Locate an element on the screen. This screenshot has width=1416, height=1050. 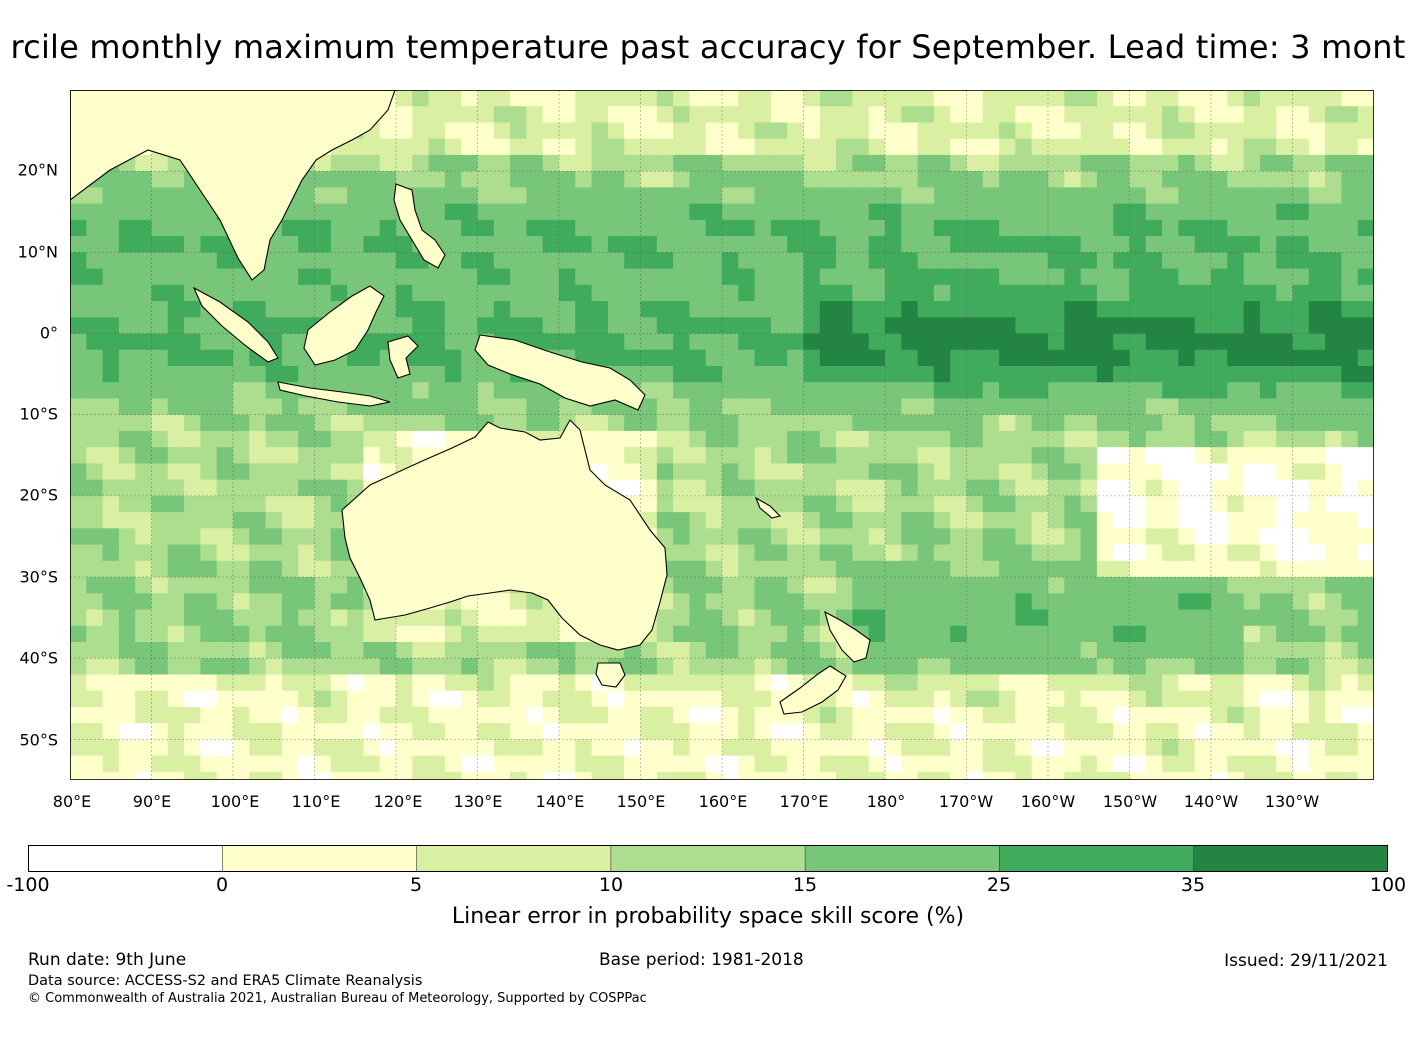
philippines-coastline is located at coordinates (419, 226).